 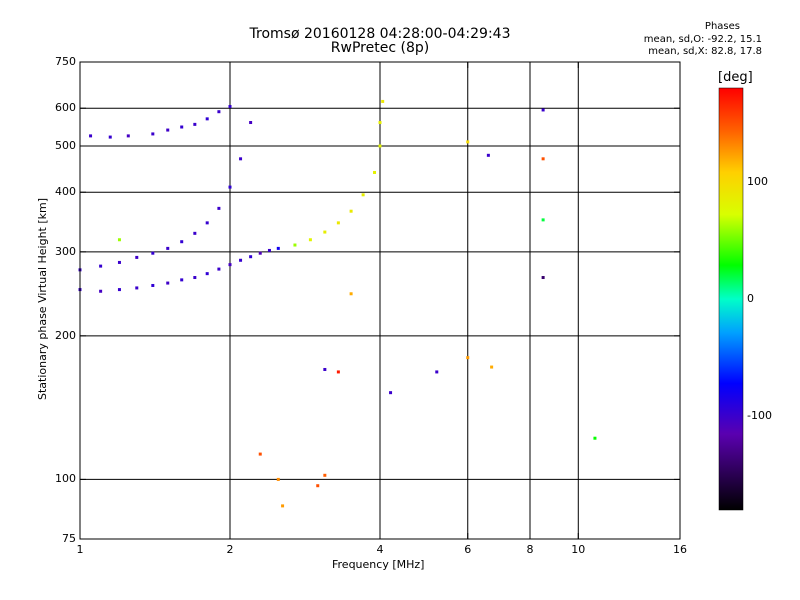 I want to click on x-tick-label: 16, so click(x=680, y=549).